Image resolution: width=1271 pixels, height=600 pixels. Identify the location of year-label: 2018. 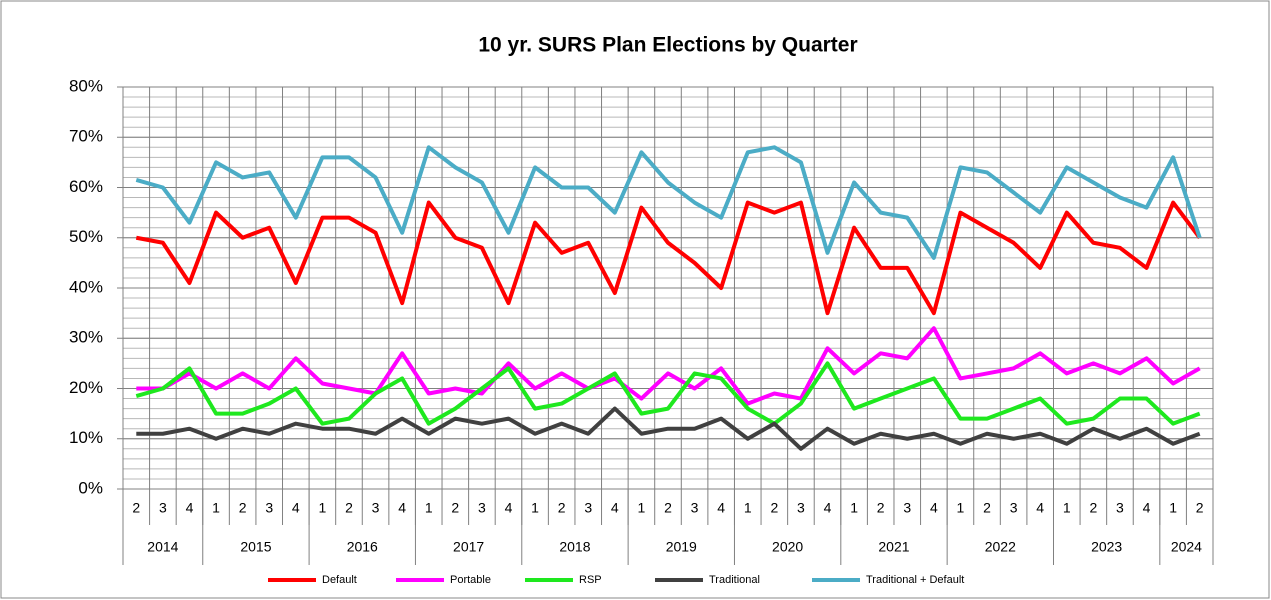
(574, 547).